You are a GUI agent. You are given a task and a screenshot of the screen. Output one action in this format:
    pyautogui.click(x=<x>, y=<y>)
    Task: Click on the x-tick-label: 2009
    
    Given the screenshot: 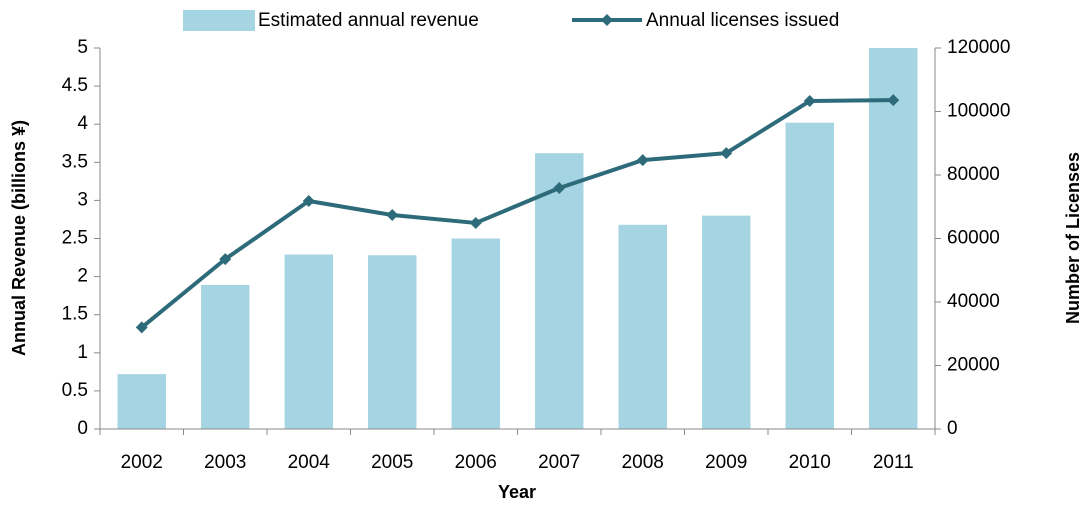 What is the action you would take?
    pyautogui.click(x=726, y=462)
    